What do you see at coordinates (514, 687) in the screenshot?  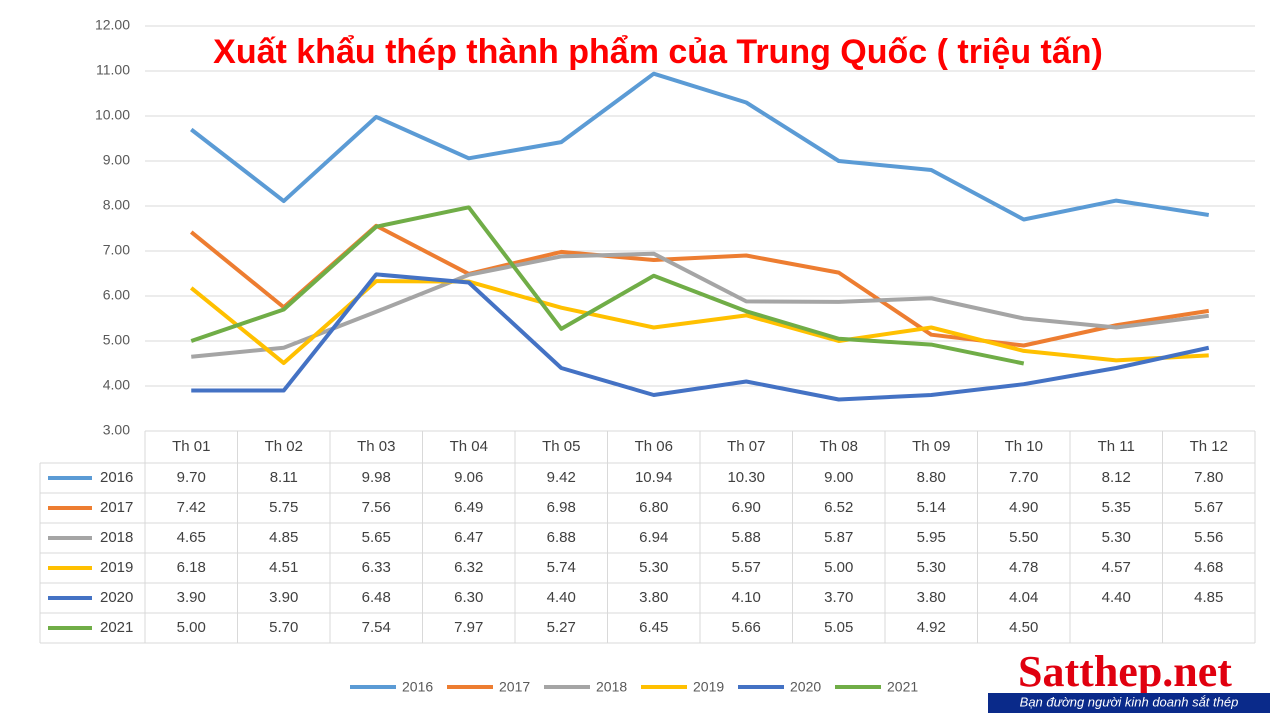 I see `legend-label: 2017` at bounding box center [514, 687].